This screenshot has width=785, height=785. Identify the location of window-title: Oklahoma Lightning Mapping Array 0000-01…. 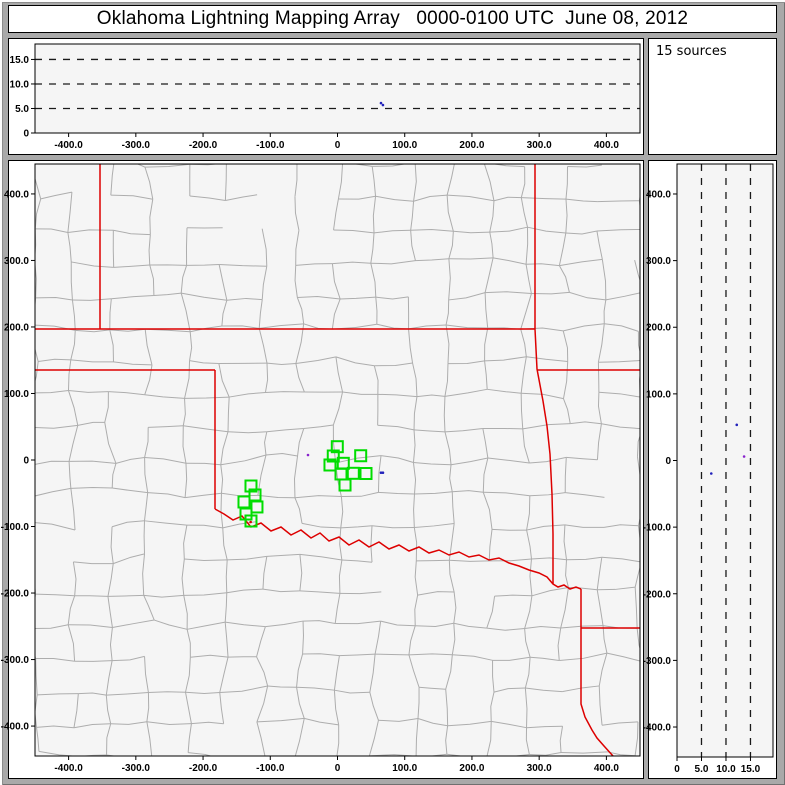
(392, 18).